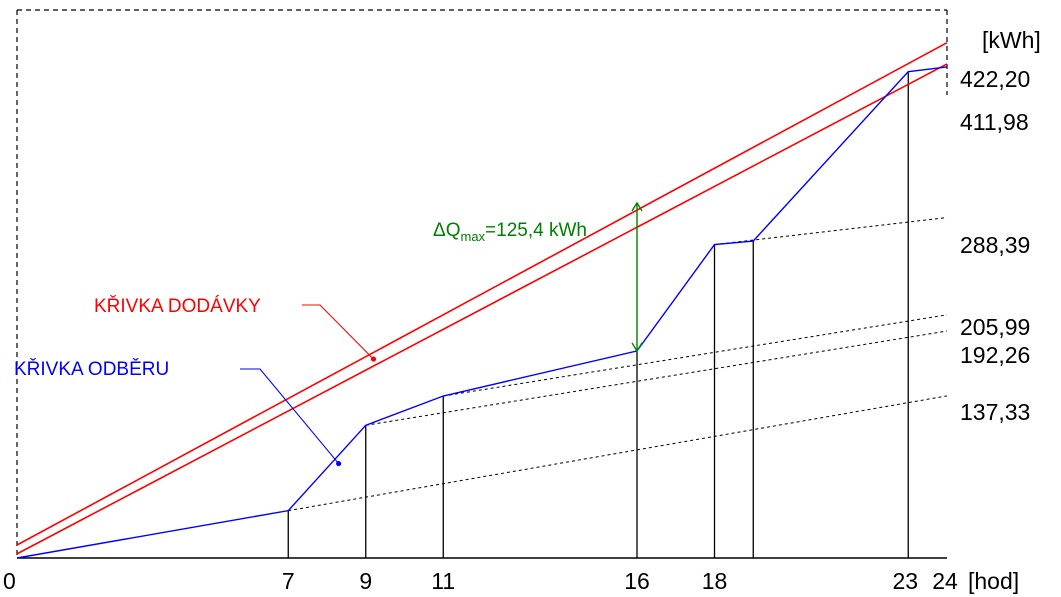  Describe the element at coordinates (995, 355) in the screenshot. I see `y-tick-label: 192,26` at that location.